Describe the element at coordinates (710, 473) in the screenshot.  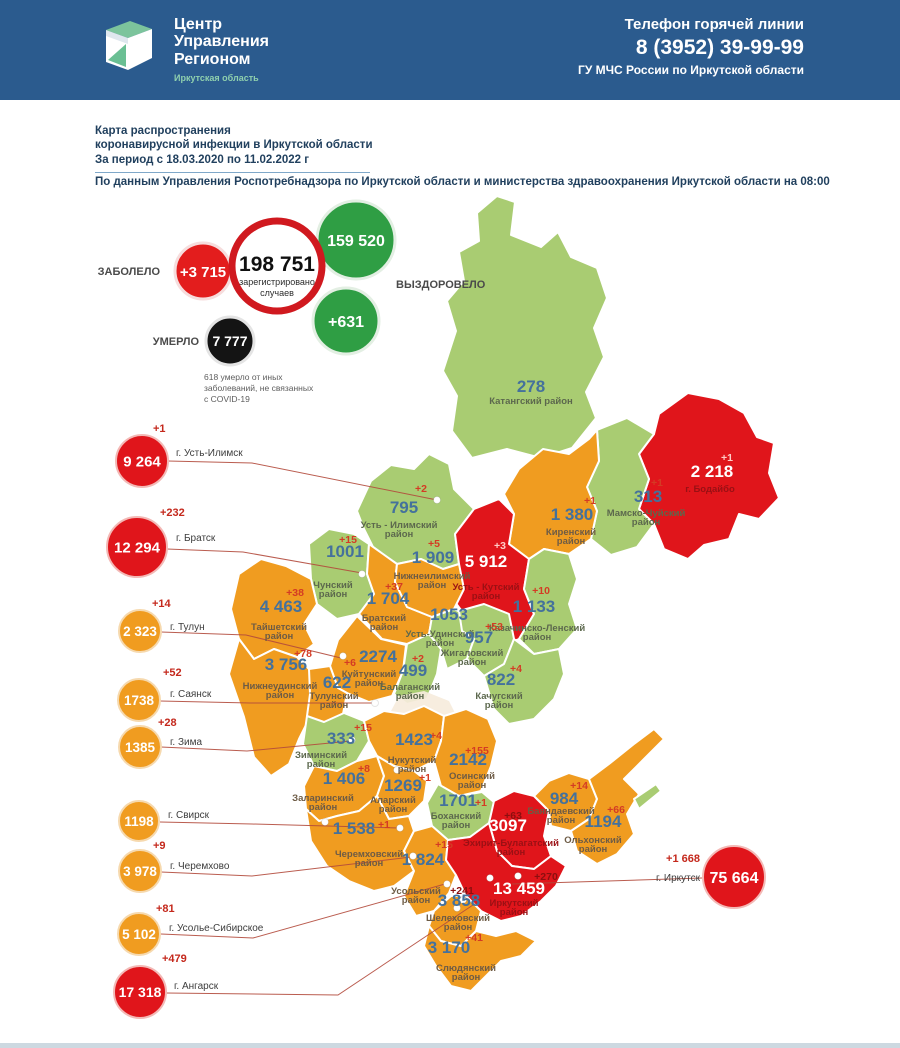
I see `district-label-bodaibinsky: +12 218 г. Бодайбо` at that location.